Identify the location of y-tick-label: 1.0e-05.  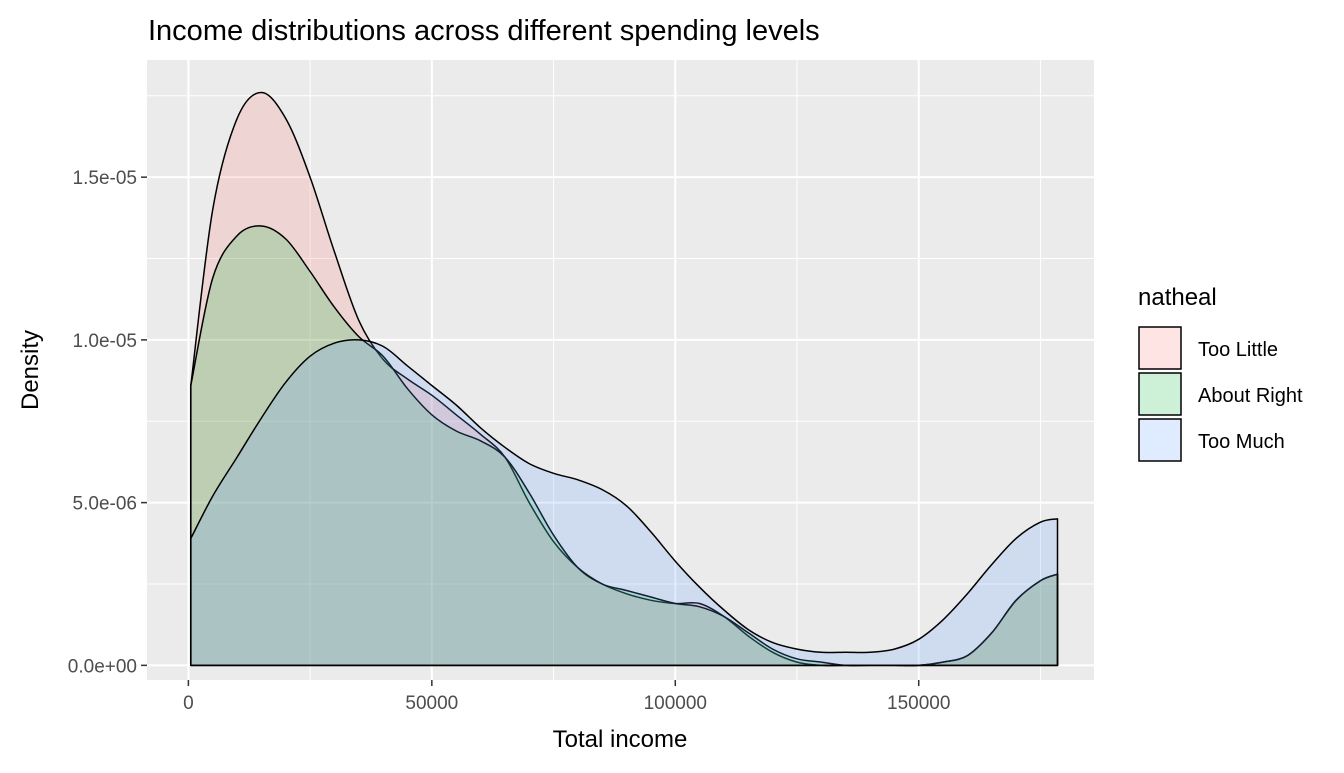
(105, 341).